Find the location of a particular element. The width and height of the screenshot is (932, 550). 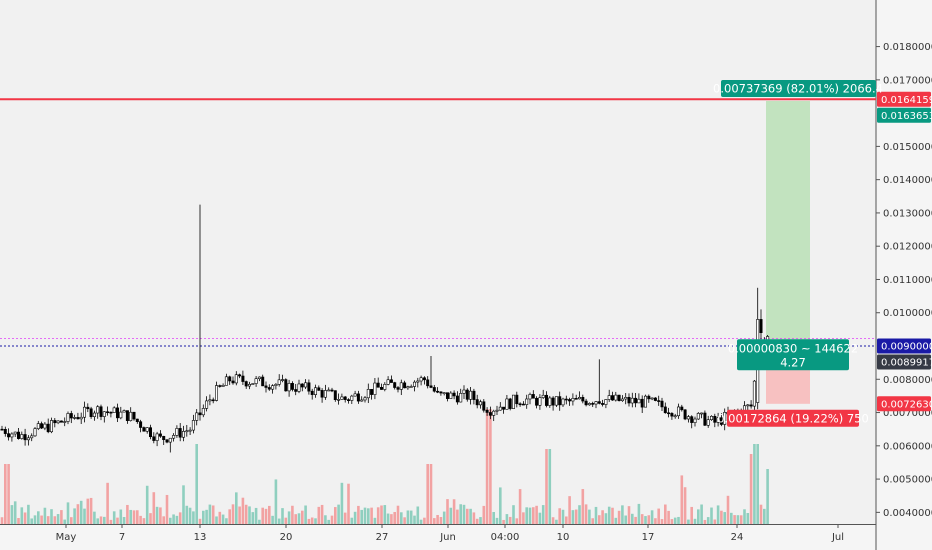

entry-label-line1: 0.00000830 ~ 144622 is located at coordinates (793, 348).